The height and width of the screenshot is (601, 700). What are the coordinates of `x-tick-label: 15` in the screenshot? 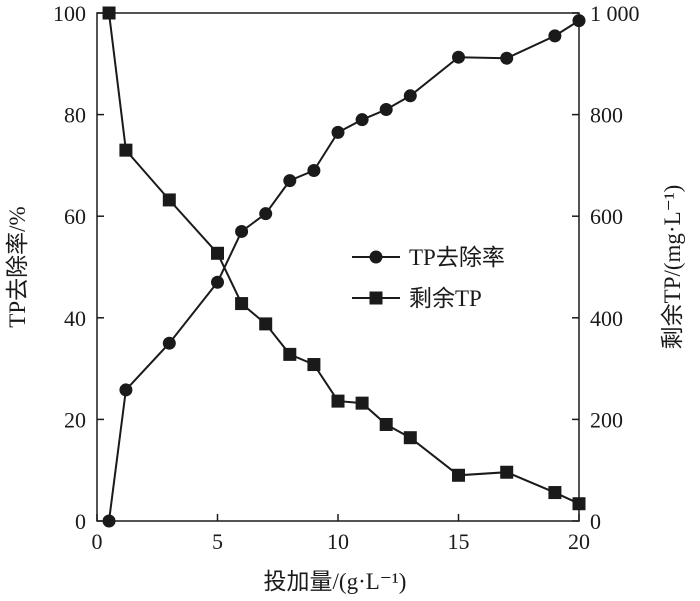 It's located at (459, 541).